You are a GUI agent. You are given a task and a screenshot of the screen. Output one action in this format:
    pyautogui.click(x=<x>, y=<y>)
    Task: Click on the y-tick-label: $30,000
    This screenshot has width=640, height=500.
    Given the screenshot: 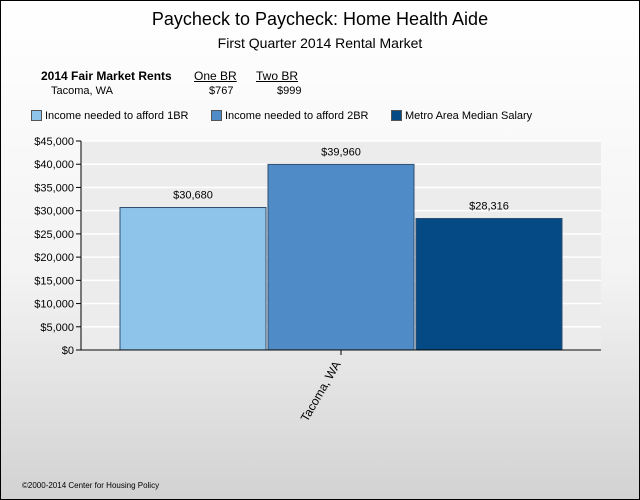 What is the action you would take?
    pyautogui.click(x=54, y=212)
    